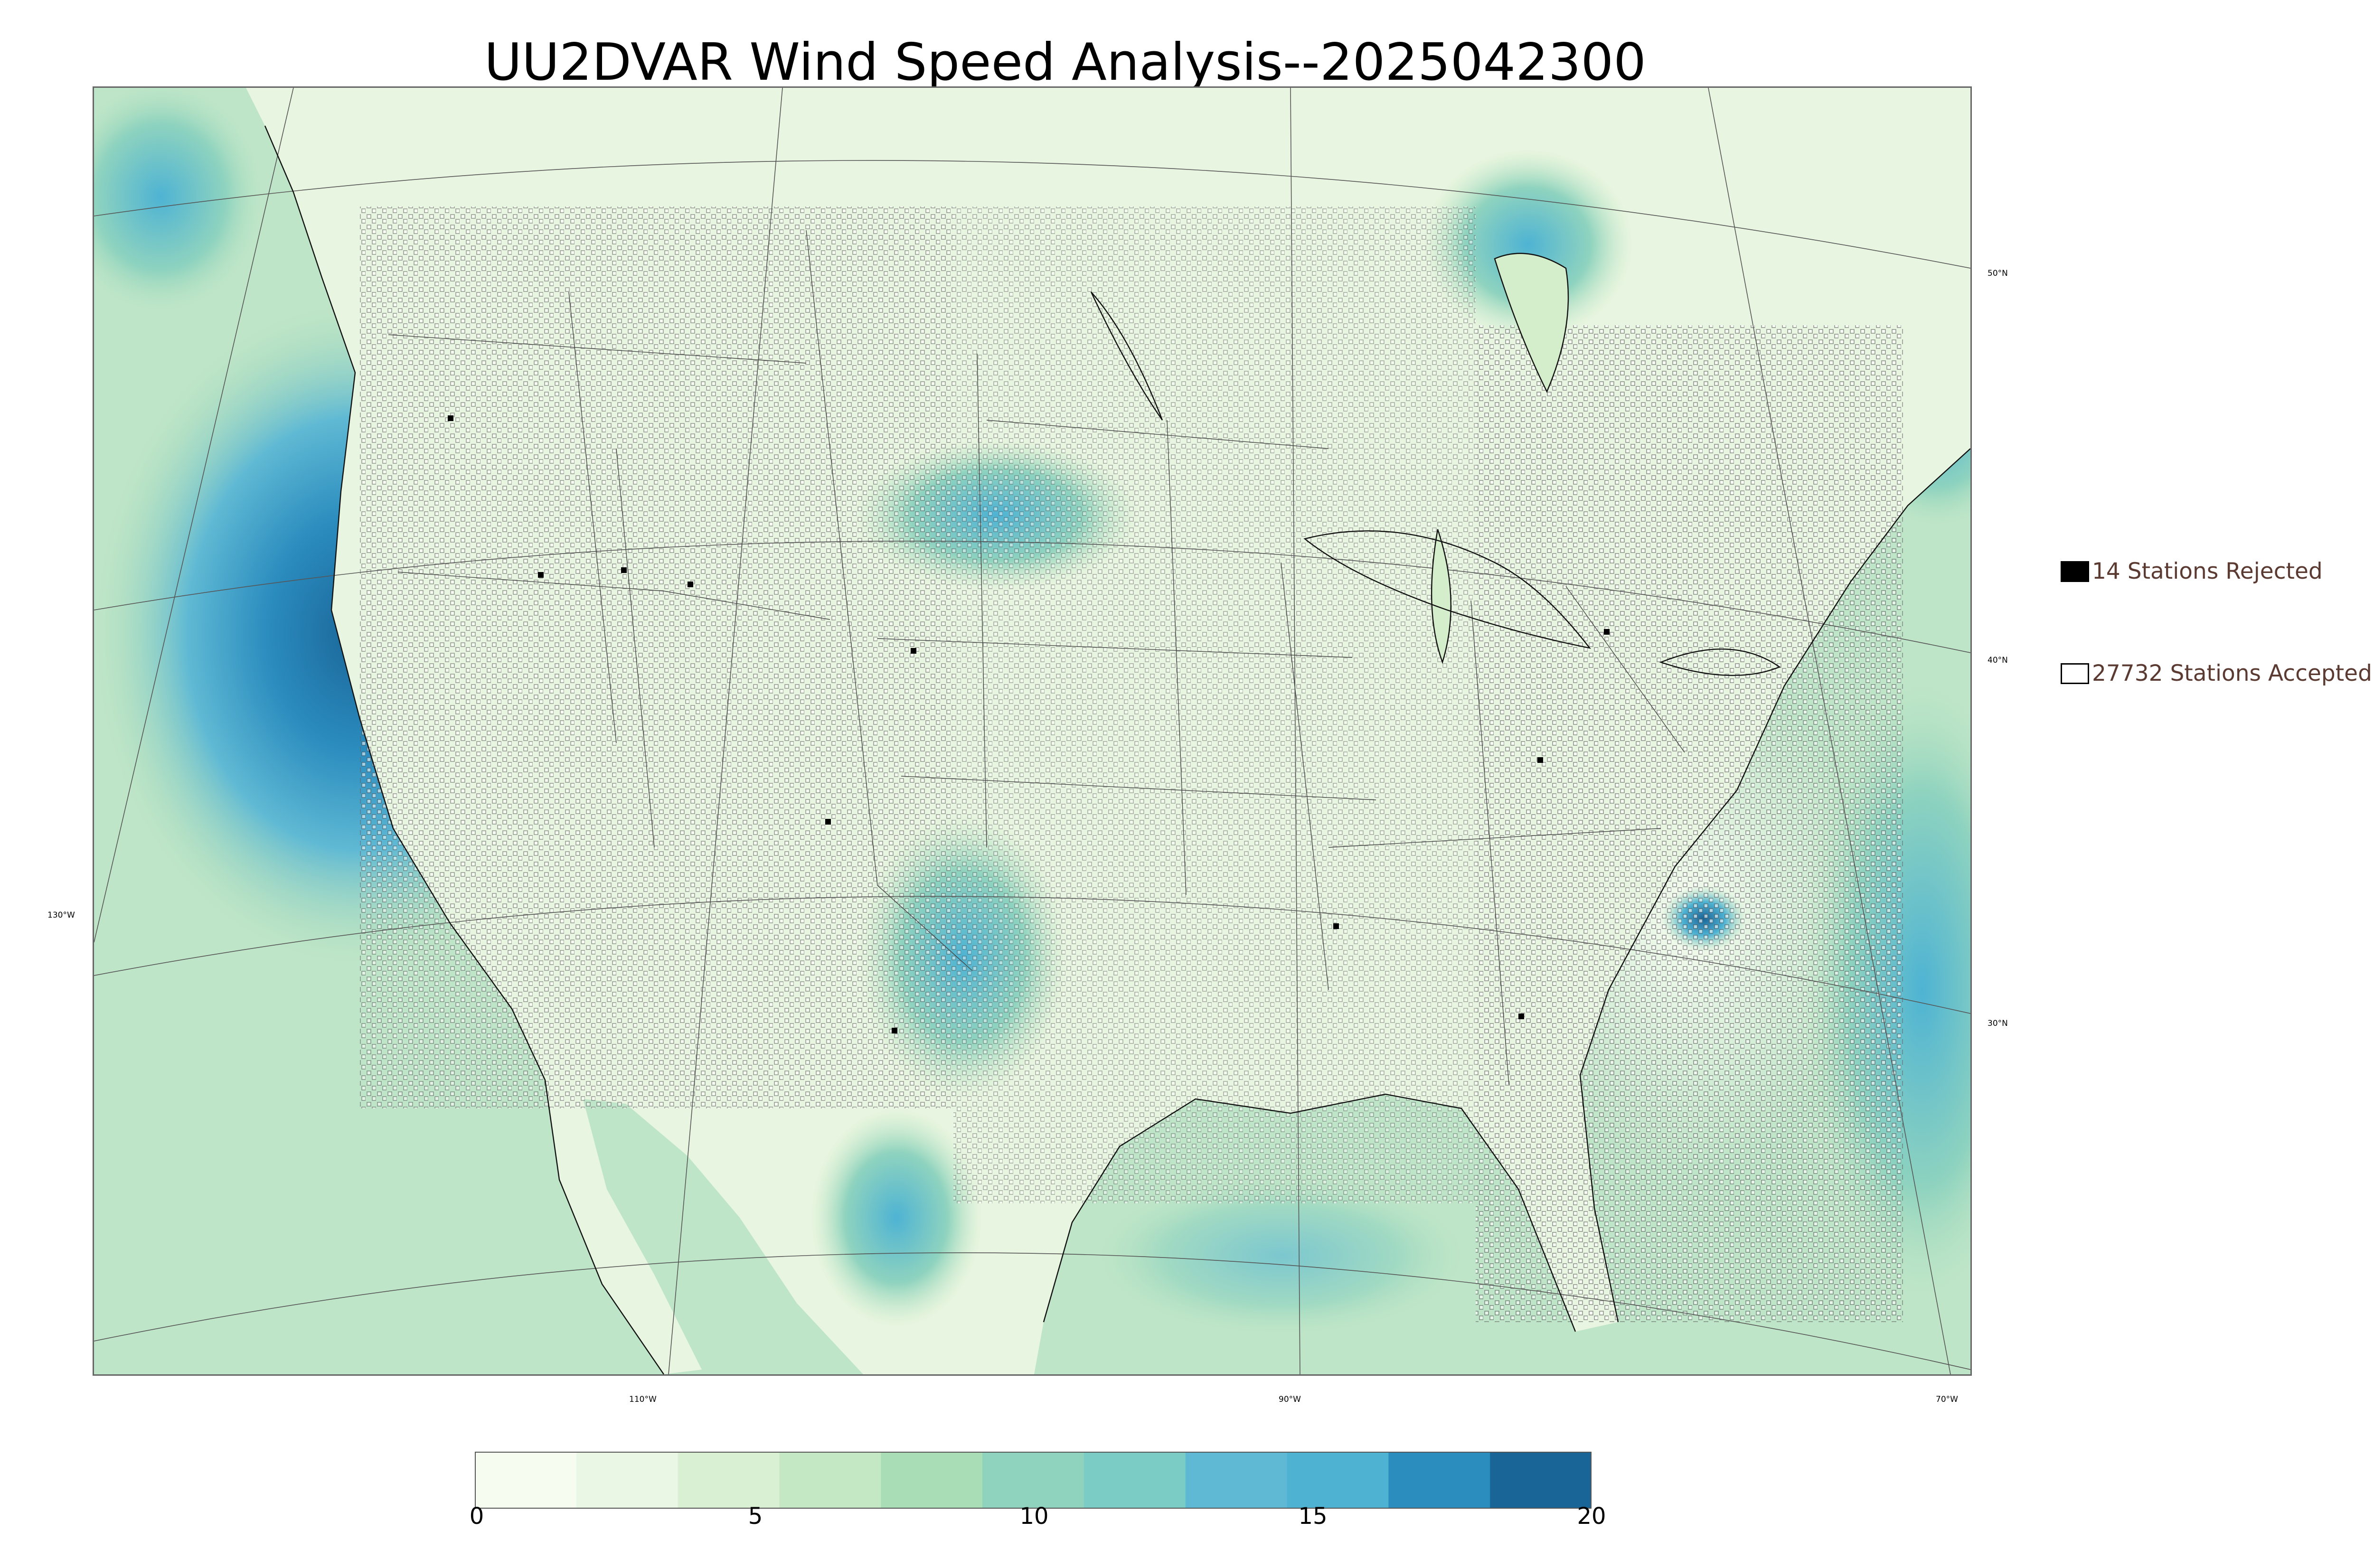 The image size is (2374, 1568). I want to click on colorbar-tick-5: 5, so click(755, 1517).